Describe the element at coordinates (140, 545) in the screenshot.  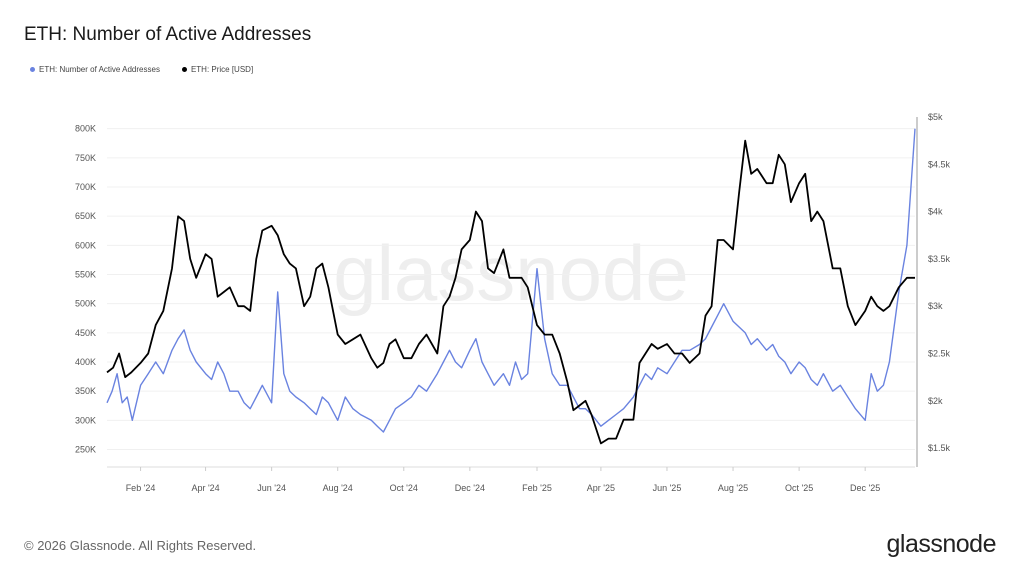
I see `copyright: © 2026 Glassnode. All Rights Reserved.` at that location.